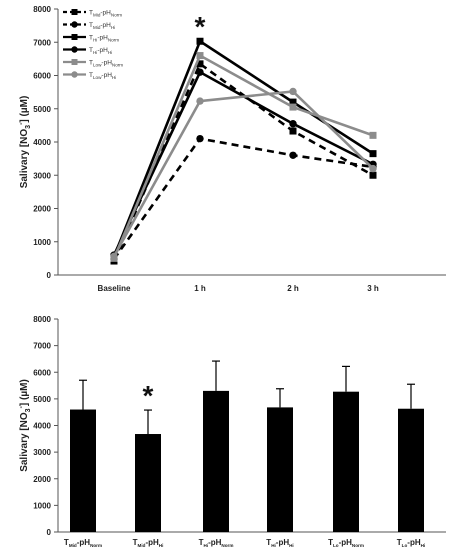  I want to click on legend-item: TLow-pHNorm, so click(93, 63).